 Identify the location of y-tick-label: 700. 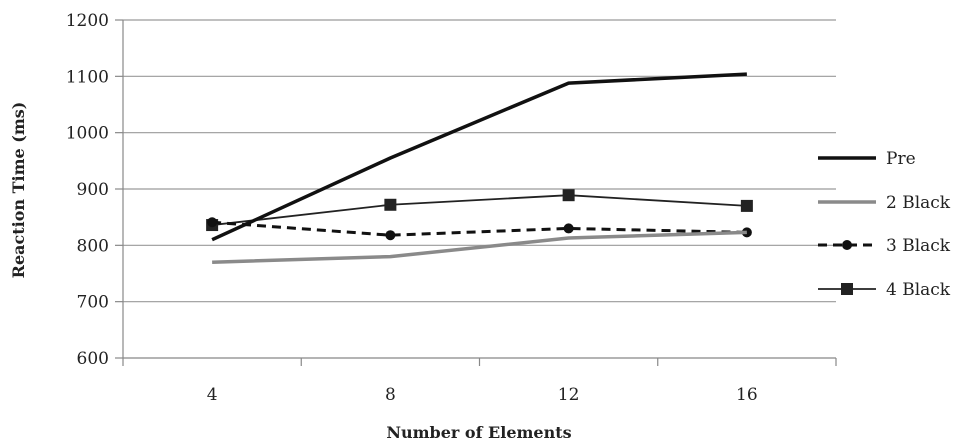
(93, 303).